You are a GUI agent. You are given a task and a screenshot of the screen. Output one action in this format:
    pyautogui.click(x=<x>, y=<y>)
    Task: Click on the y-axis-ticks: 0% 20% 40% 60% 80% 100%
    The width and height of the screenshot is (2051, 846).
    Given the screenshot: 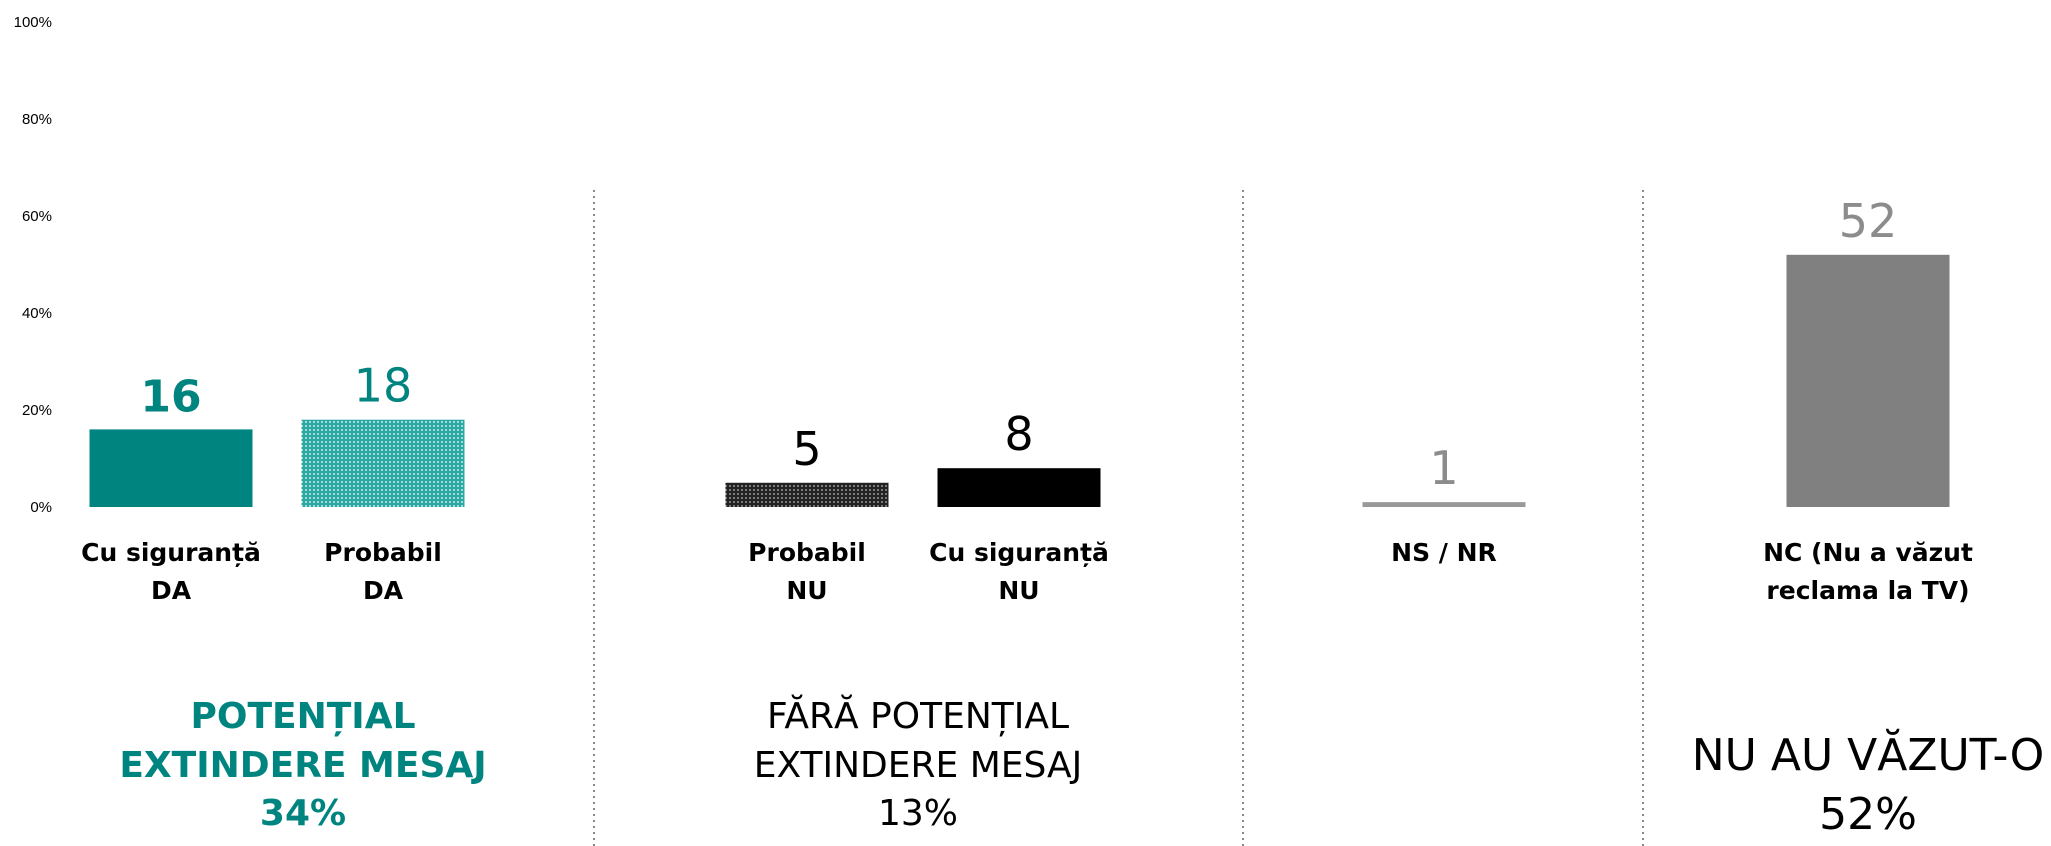 What is the action you would take?
    pyautogui.click(x=33, y=265)
    